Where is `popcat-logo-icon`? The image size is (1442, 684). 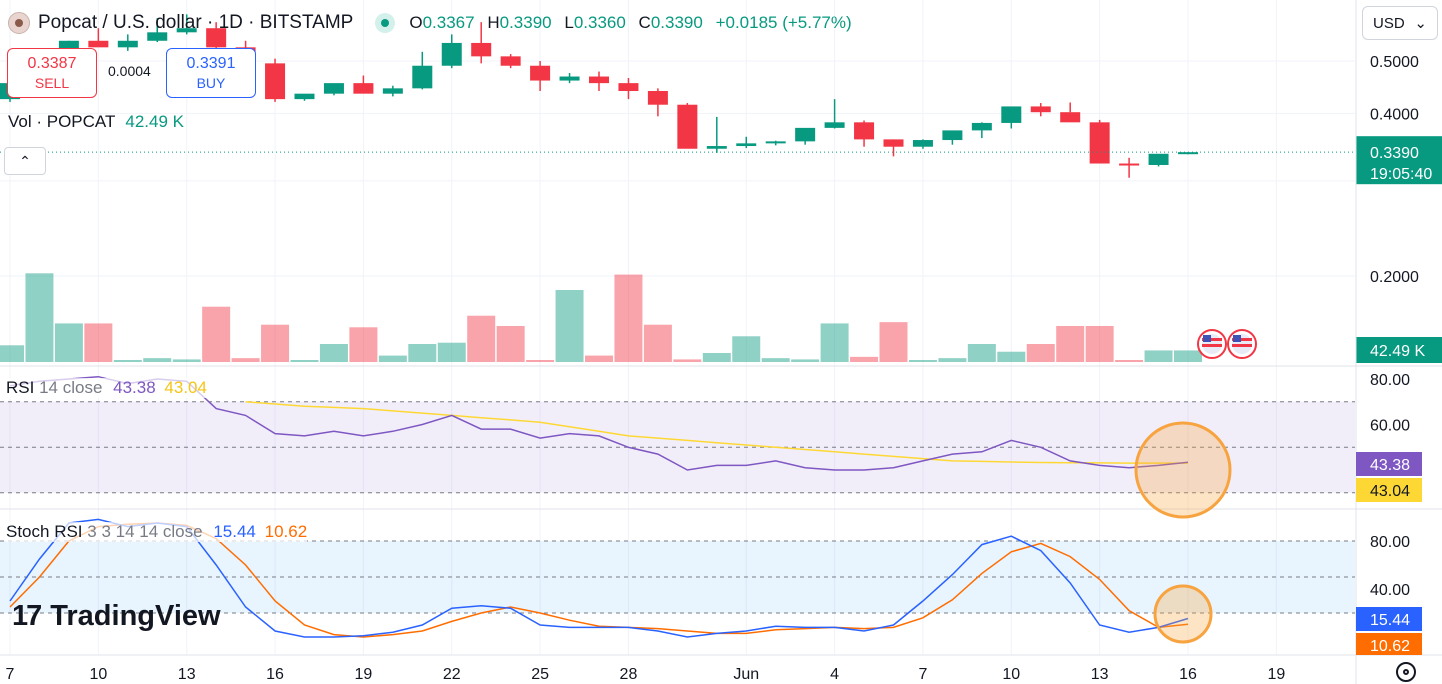
popcat-logo-icon is located at coordinates (19, 23).